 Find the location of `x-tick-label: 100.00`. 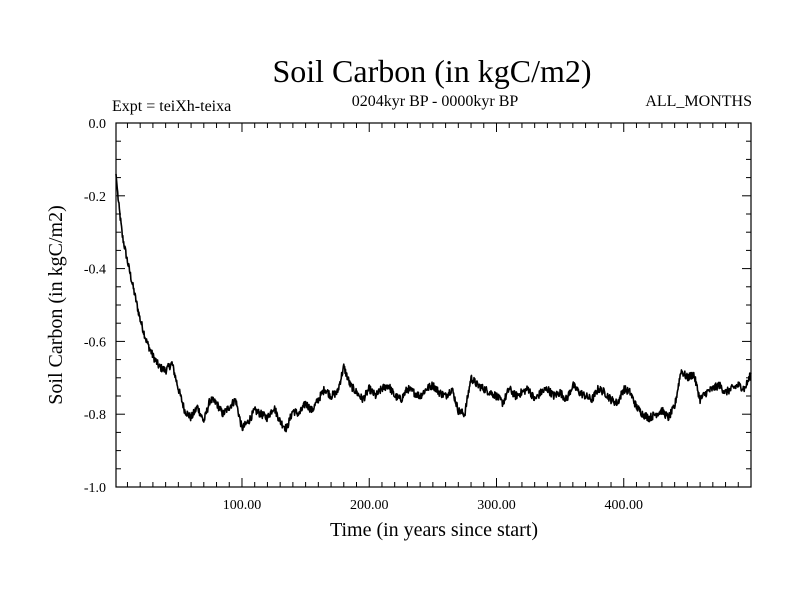

x-tick-label: 100.00 is located at coordinates (242, 505).